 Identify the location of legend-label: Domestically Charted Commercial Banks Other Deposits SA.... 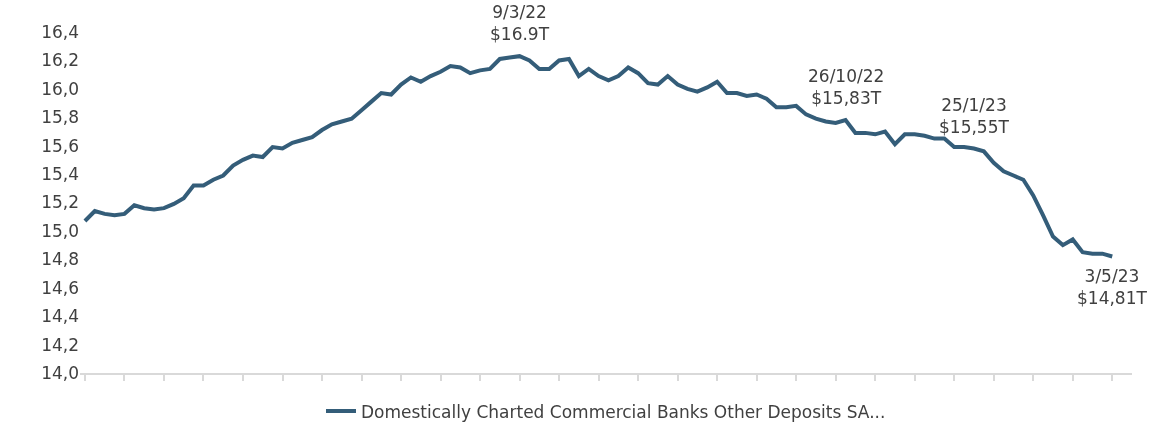
(623, 411).